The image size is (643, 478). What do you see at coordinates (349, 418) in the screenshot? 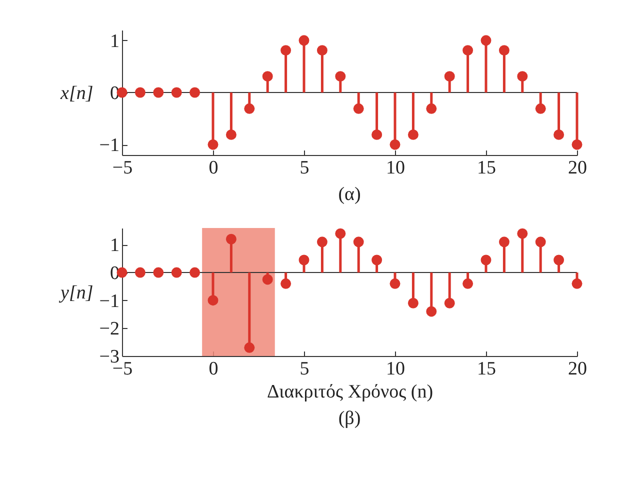
I see `text: (β)` at bounding box center [349, 418].